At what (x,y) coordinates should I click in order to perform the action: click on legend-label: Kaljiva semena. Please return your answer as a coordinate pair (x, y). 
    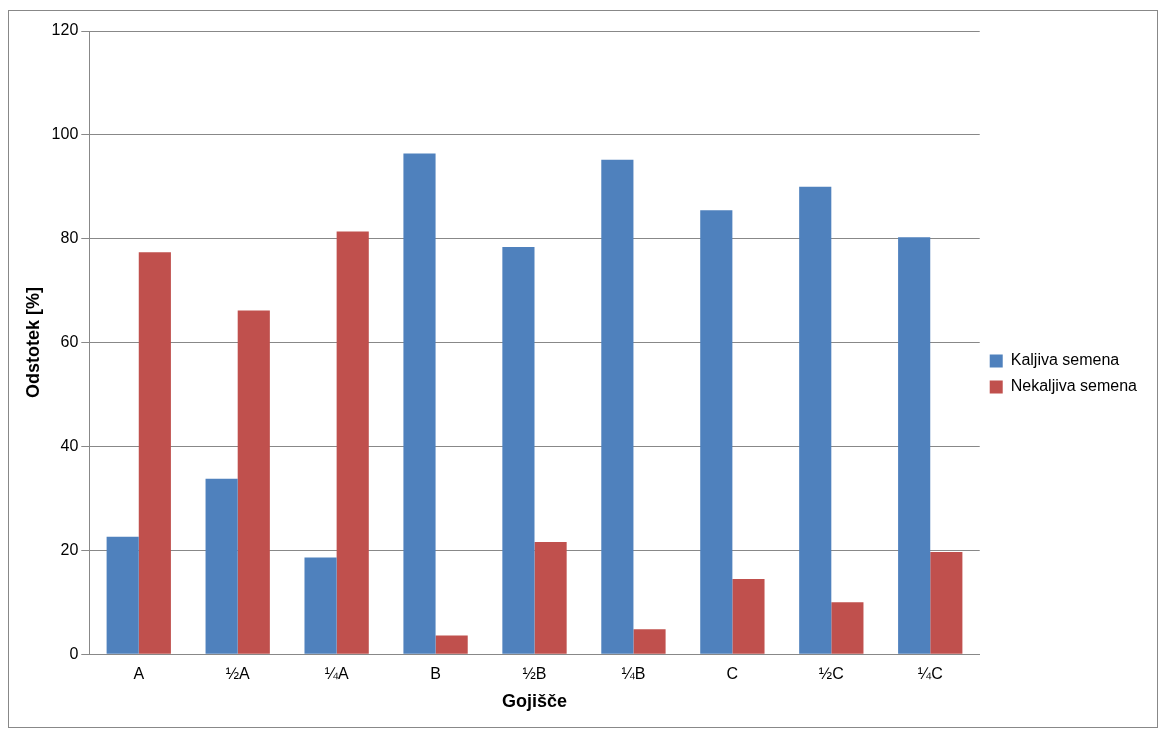
    Looking at the image, I should click on (1065, 360).